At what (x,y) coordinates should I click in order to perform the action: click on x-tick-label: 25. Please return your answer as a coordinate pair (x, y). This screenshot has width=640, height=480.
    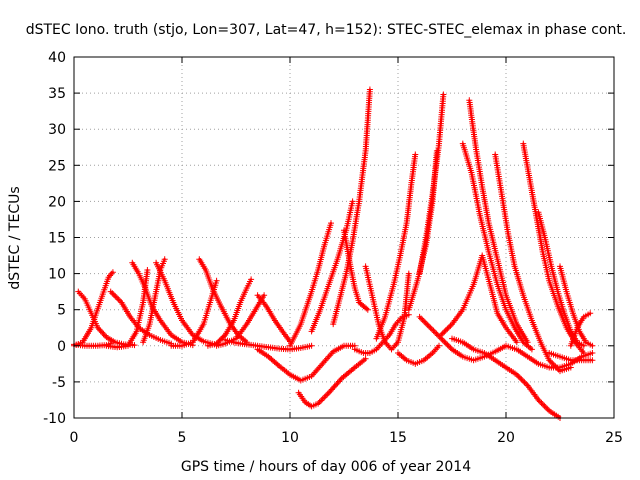
    Looking at the image, I should click on (614, 438).